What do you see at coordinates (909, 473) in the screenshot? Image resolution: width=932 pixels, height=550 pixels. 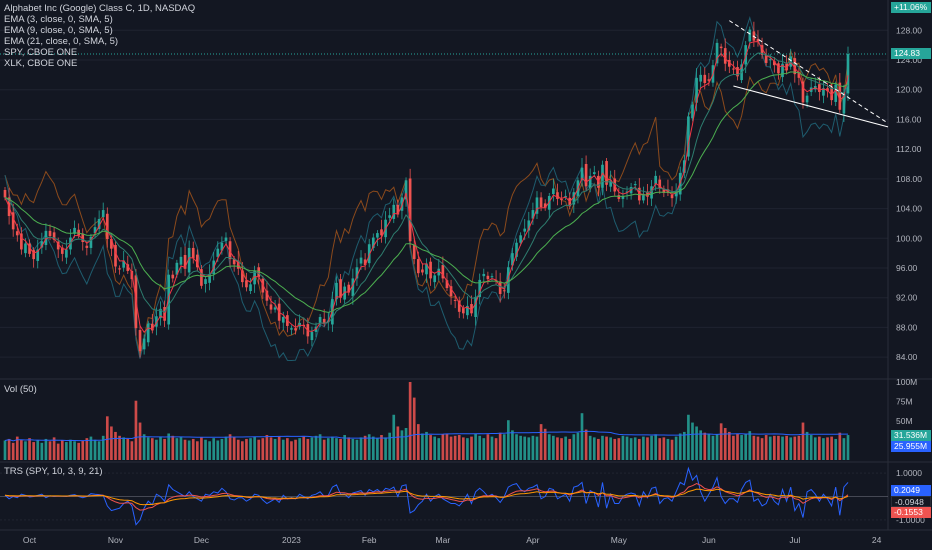 I see `trs-tick-label: 1.0000` at bounding box center [909, 473].